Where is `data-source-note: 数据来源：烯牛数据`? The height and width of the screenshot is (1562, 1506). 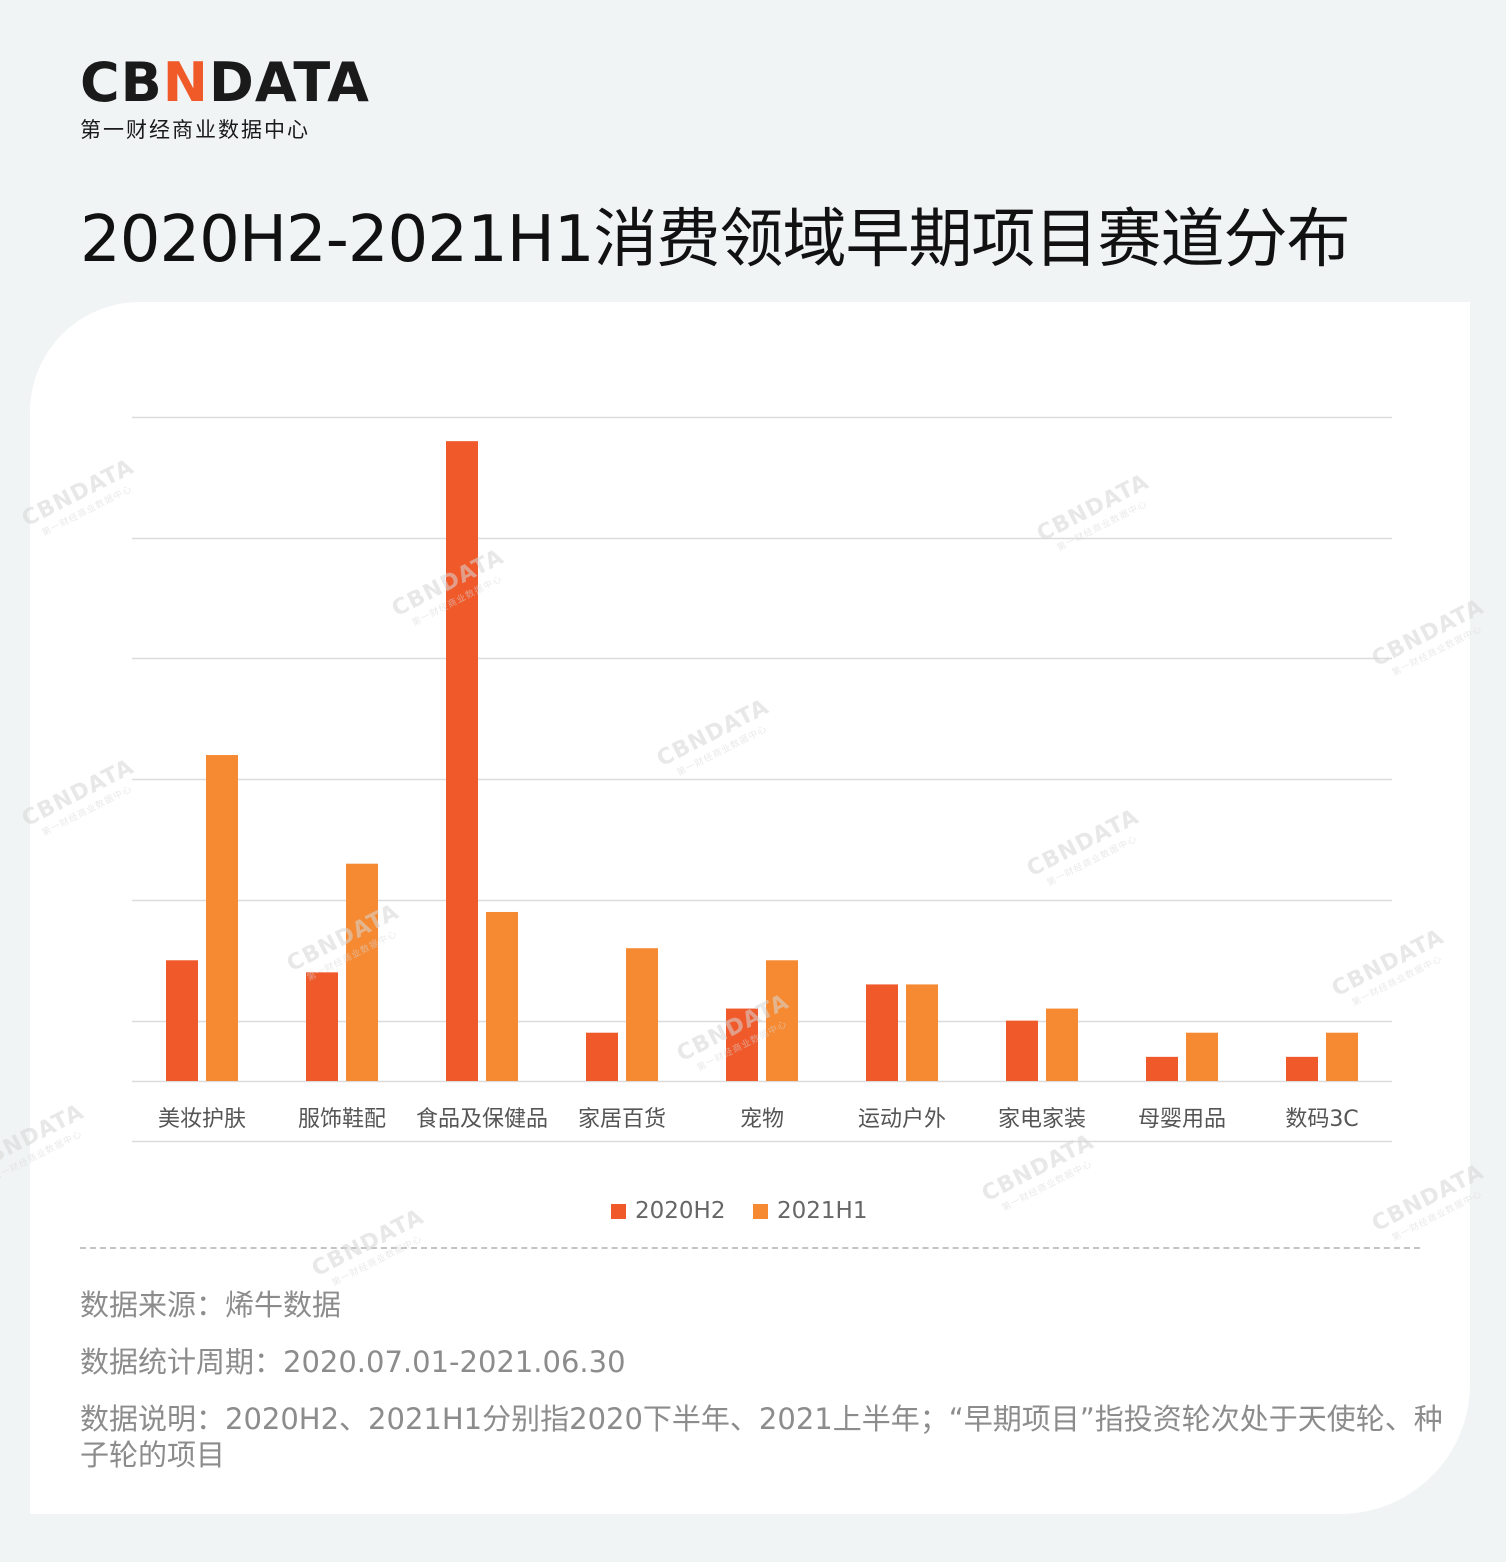
data-source-note: 数据来源：烯牛数据 is located at coordinates (211, 1305).